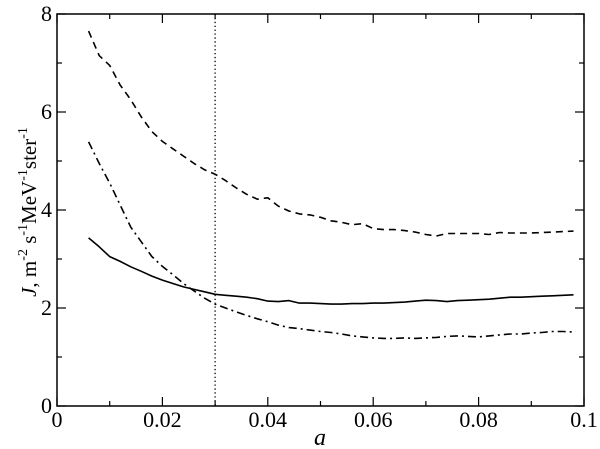 The height and width of the screenshot is (449, 600). Describe the element at coordinates (373, 419) in the screenshot. I see `x-tick-label: 0.06` at that location.